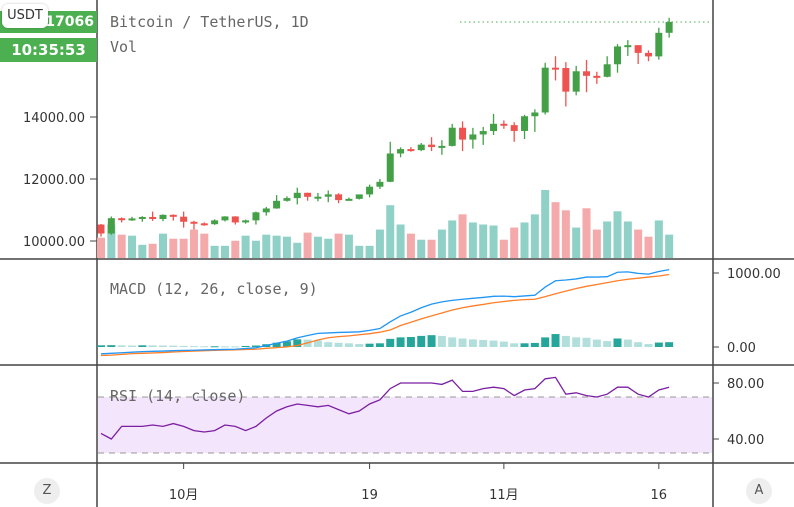 The height and width of the screenshot is (507, 794). I want to click on currency-badge: USDT, so click(25, 16).